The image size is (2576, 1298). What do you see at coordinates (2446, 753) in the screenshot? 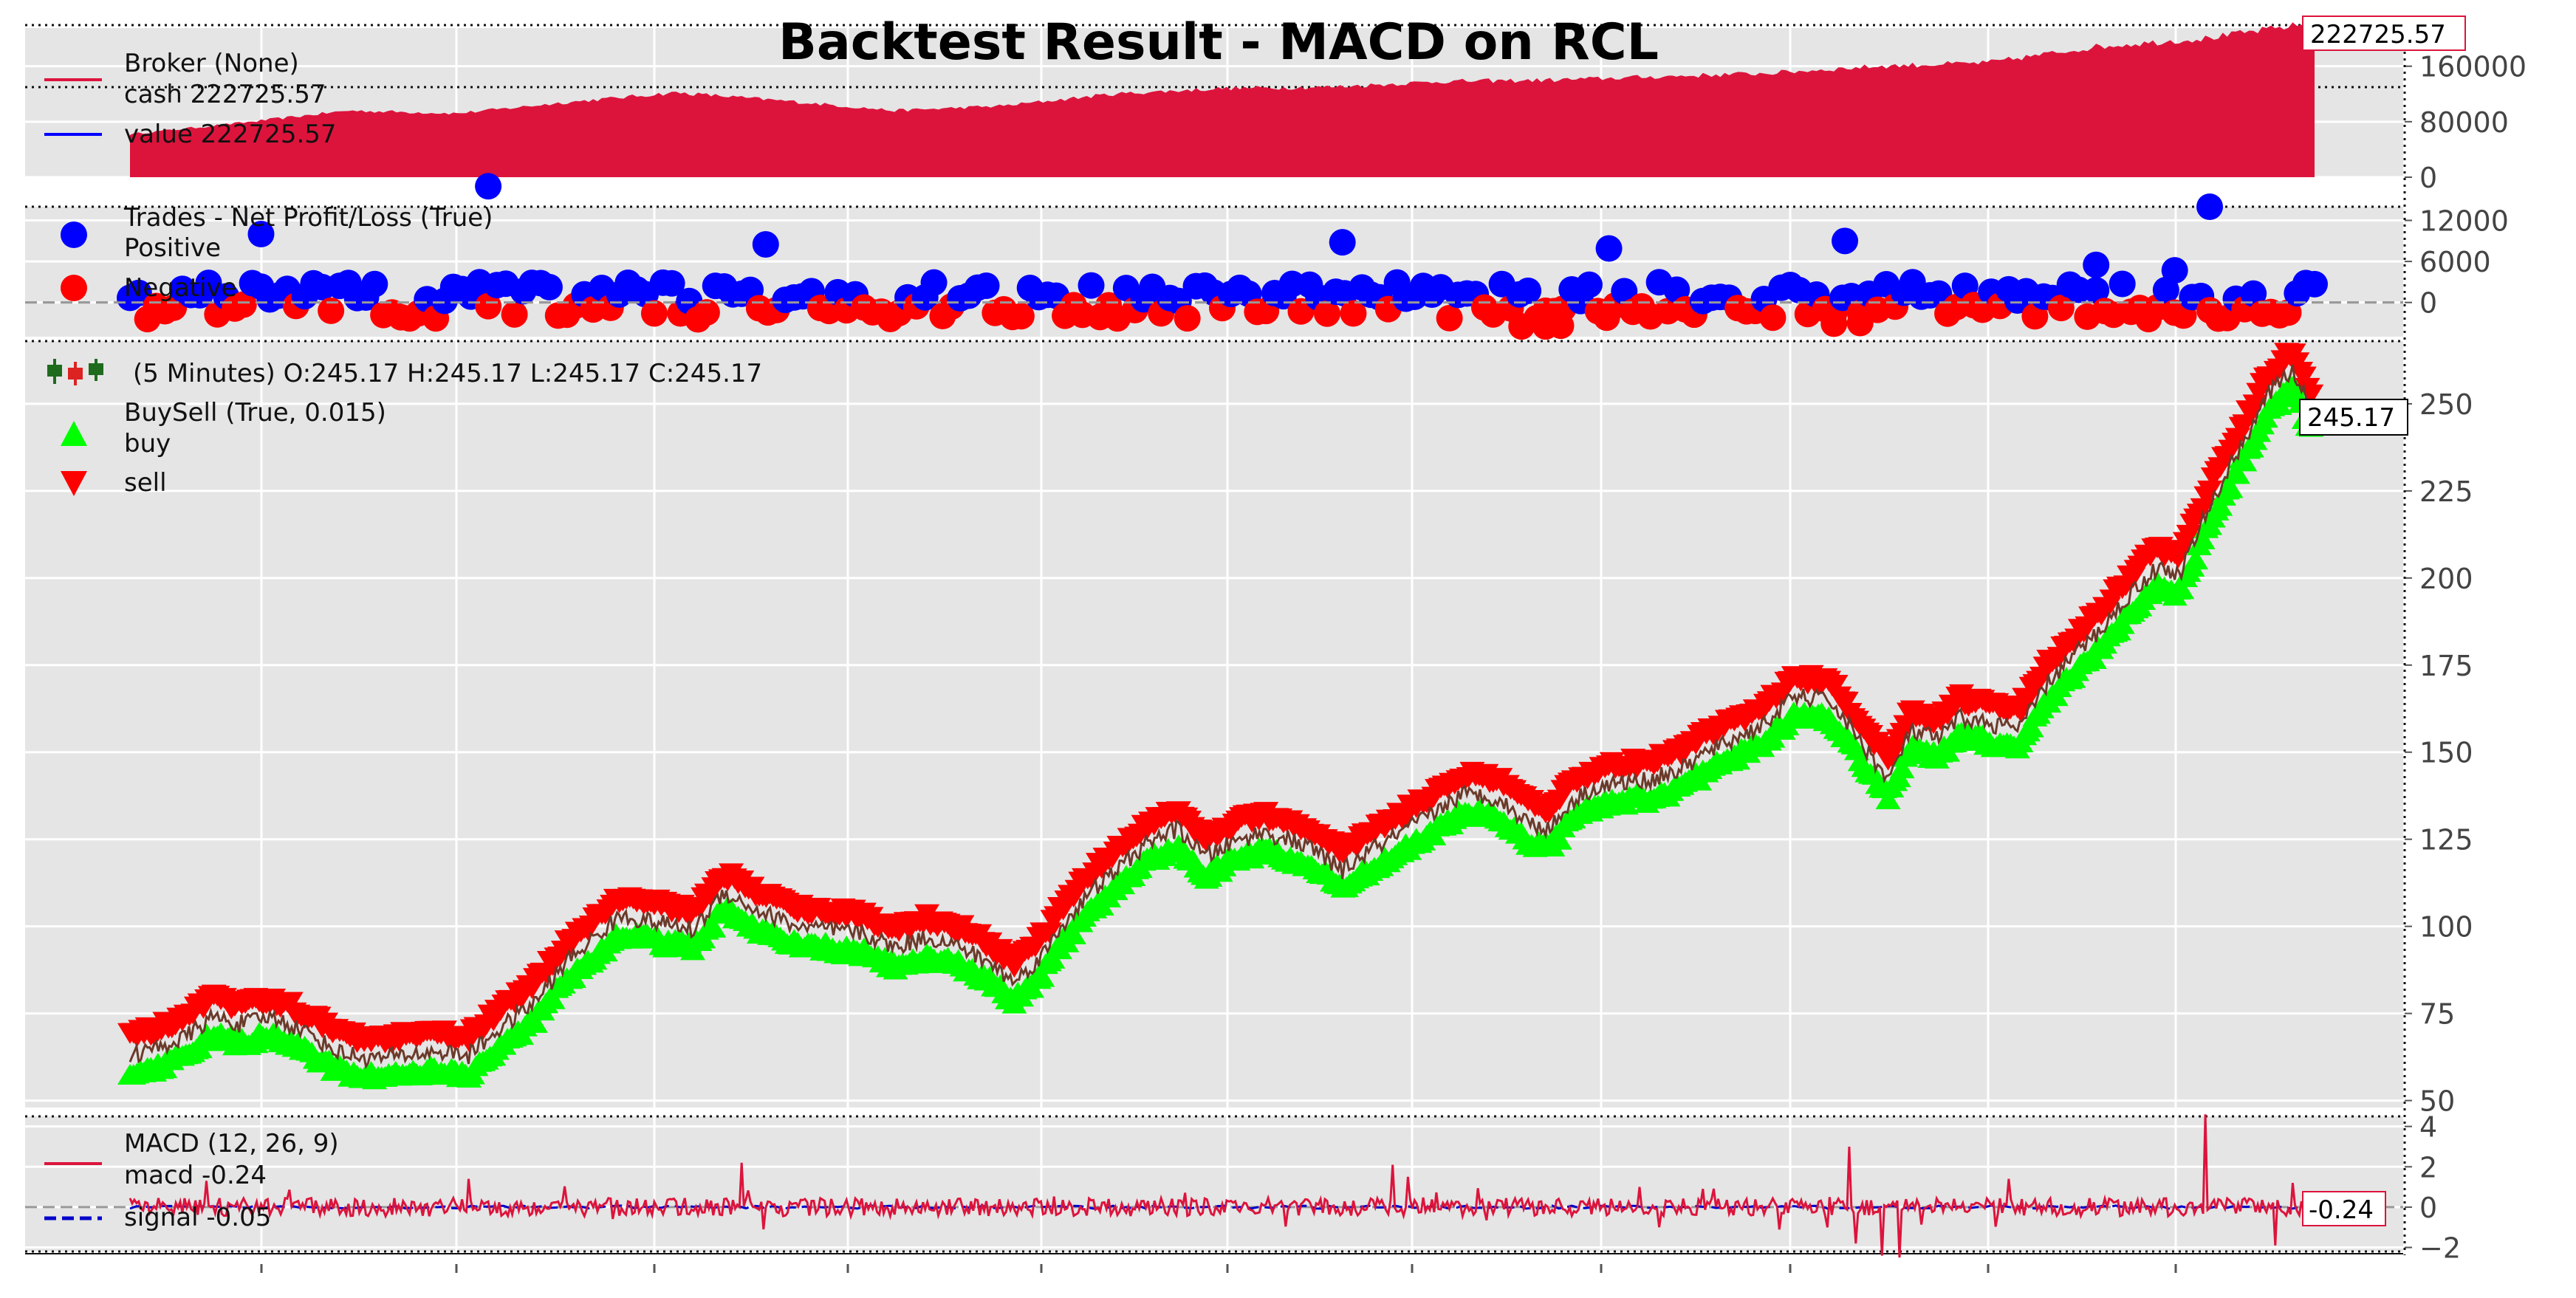
I see `price-ytick-label: 150` at bounding box center [2446, 753].